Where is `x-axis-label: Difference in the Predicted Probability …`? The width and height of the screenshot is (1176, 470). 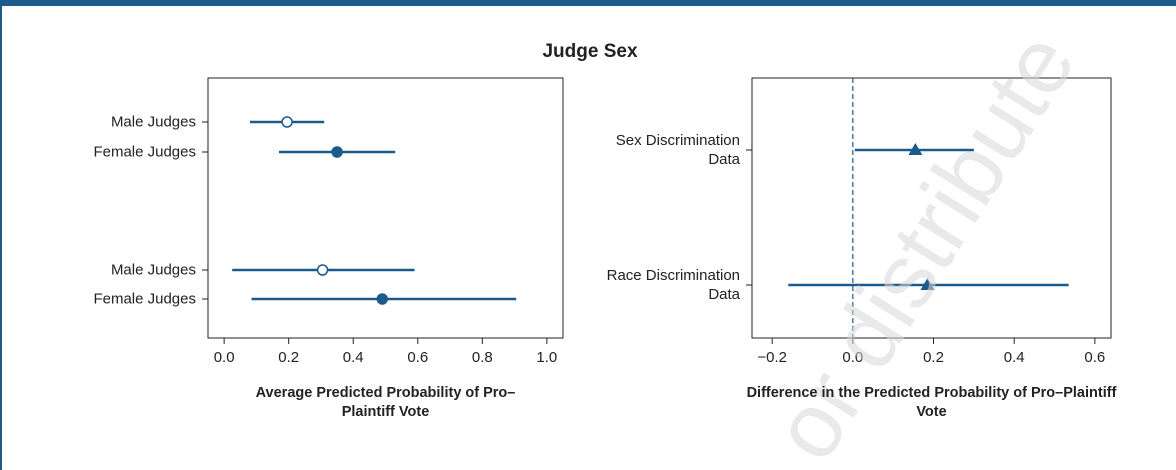
x-axis-label: Difference in the Predicted Probability … is located at coordinates (931, 402).